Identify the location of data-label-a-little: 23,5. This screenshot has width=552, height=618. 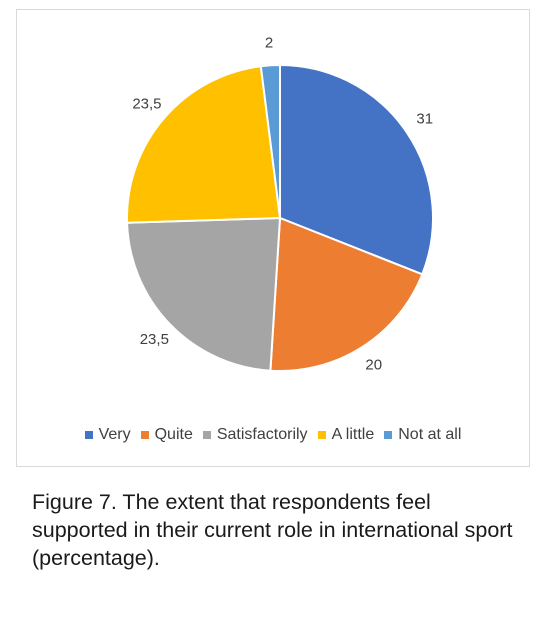
(146, 103).